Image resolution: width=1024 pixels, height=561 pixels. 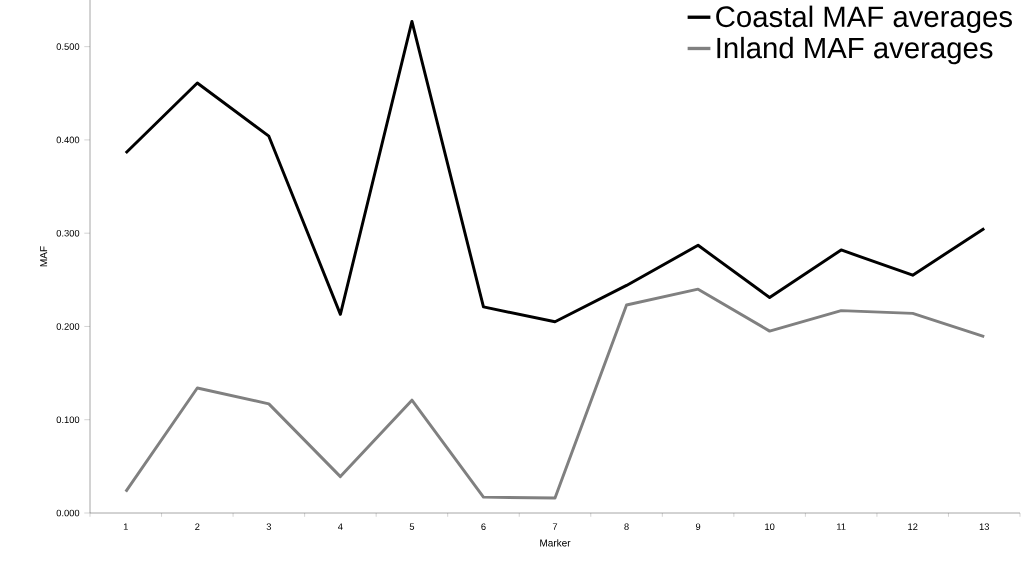 What do you see at coordinates (841, 526) in the screenshot?
I see `x-tick-label: 11` at bounding box center [841, 526].